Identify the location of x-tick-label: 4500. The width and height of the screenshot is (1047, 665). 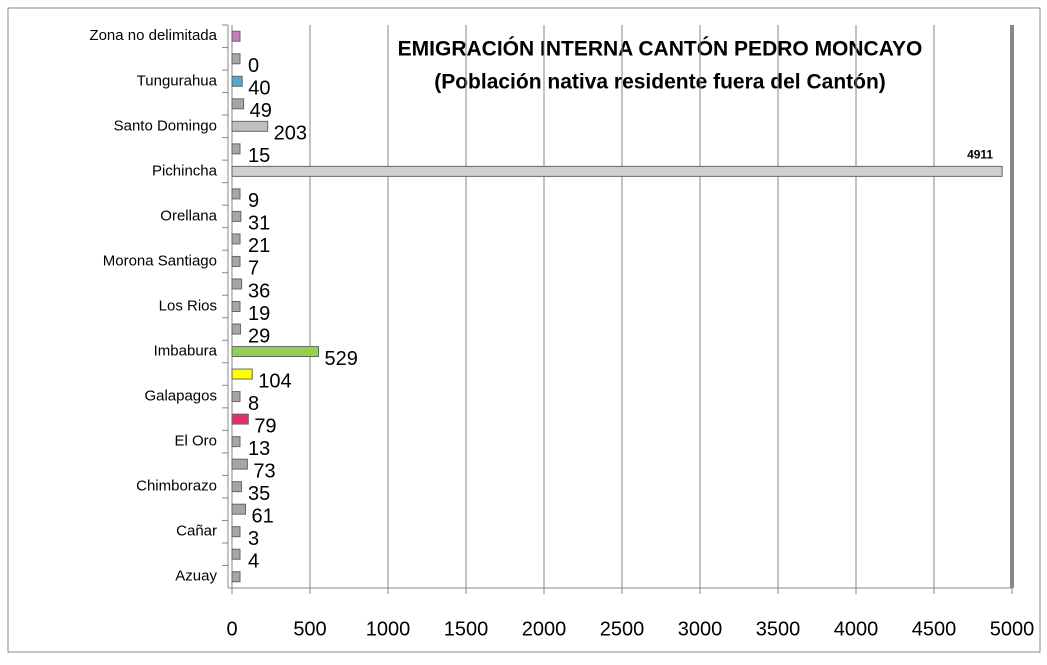
(934, 629).